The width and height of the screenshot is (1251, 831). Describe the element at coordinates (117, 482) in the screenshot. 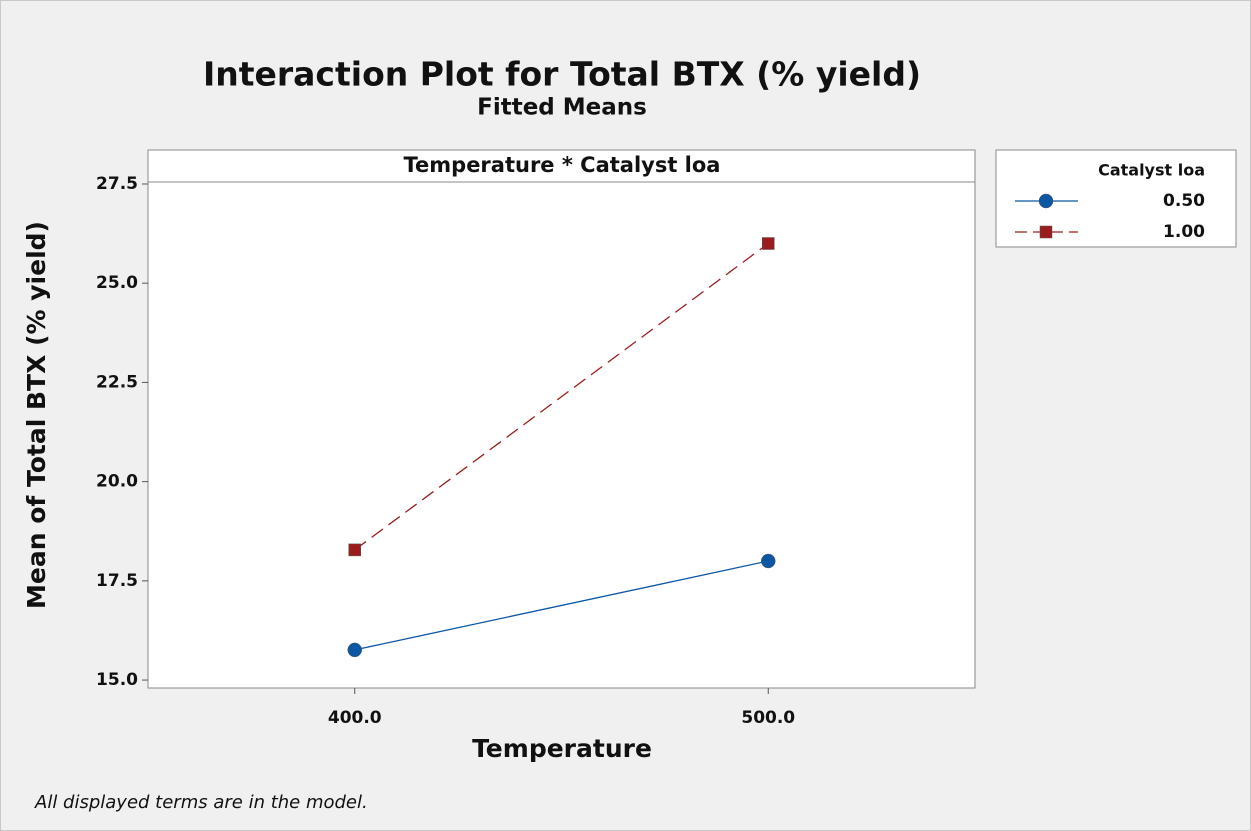

I see `y-tick-label: 20.0` at that location.